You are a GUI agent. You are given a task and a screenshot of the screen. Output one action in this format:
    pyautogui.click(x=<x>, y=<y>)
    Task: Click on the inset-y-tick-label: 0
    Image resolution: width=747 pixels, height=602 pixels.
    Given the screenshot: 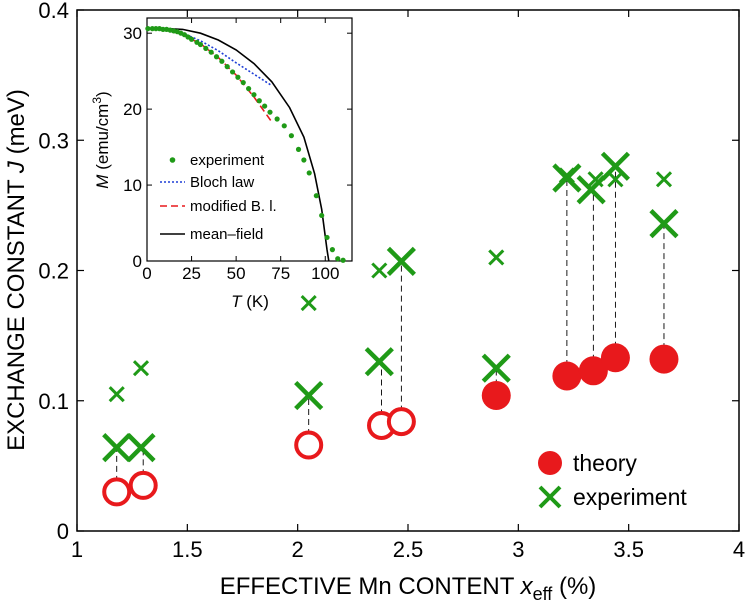 What is the action you would take?
    pyautogui.click(x=137, y=261)
    